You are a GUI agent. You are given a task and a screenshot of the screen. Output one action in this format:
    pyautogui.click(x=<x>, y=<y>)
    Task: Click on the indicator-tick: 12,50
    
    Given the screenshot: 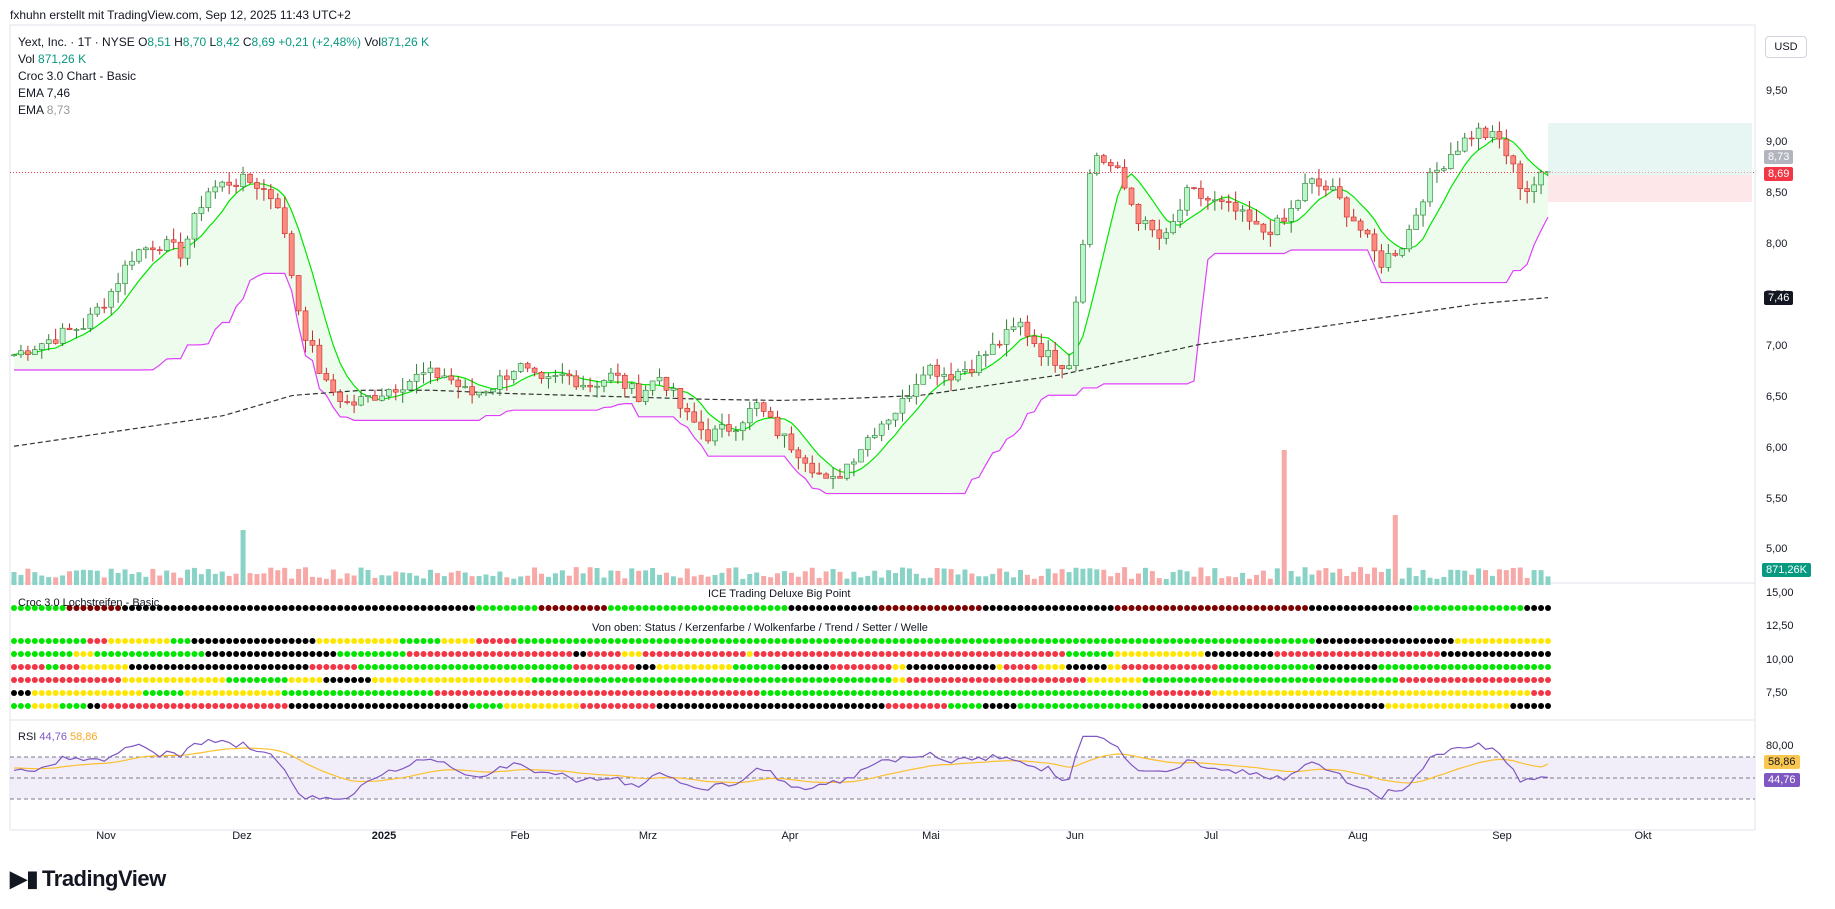 What is the action you would take?
    pyautogui.click(x=1780, y=626)
    